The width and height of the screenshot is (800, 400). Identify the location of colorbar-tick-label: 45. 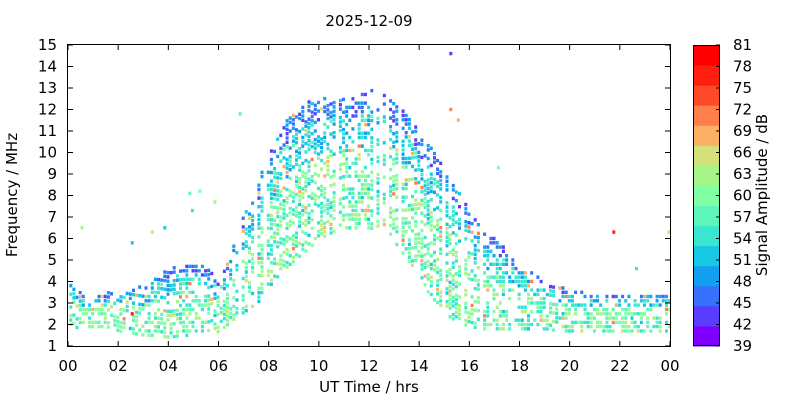
(742, 303).